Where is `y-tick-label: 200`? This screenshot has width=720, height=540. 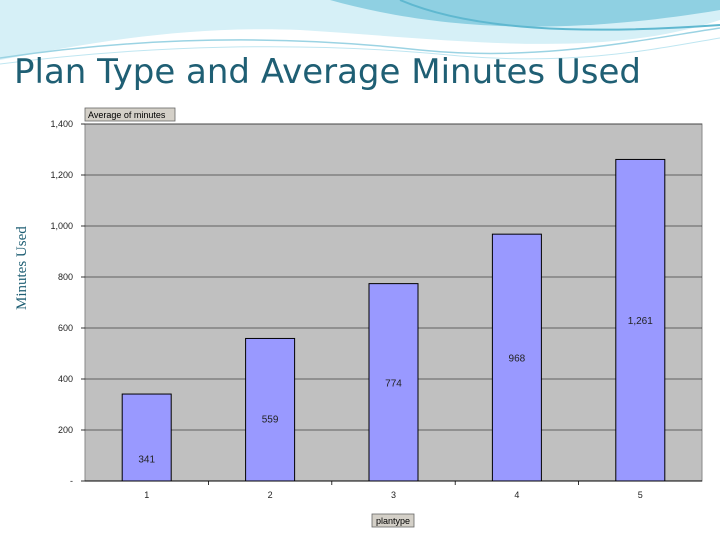 y-tick-label: 200 is located at coordinates (65, 430).